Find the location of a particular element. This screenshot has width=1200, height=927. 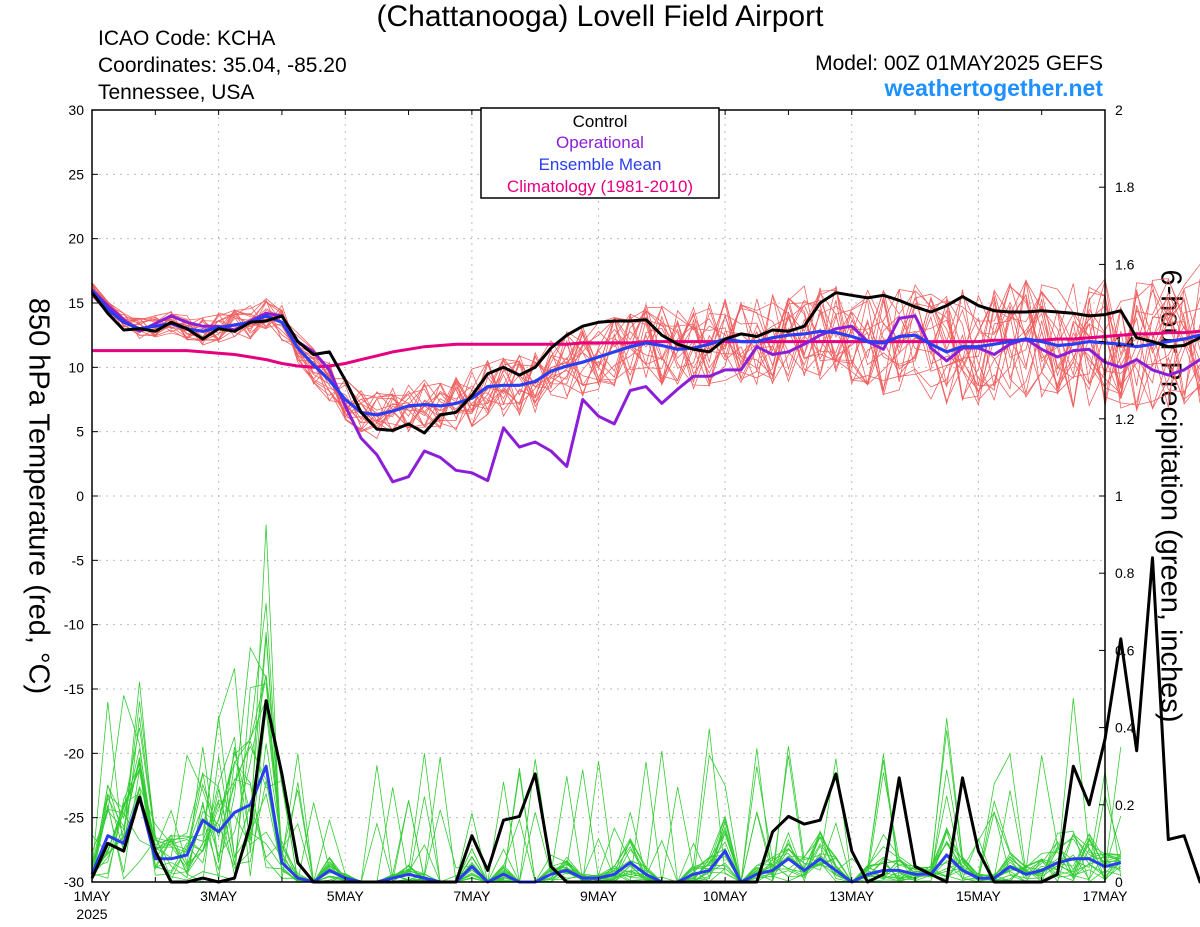

site-link: weathertogether.net is located at coordinates (993, 88).